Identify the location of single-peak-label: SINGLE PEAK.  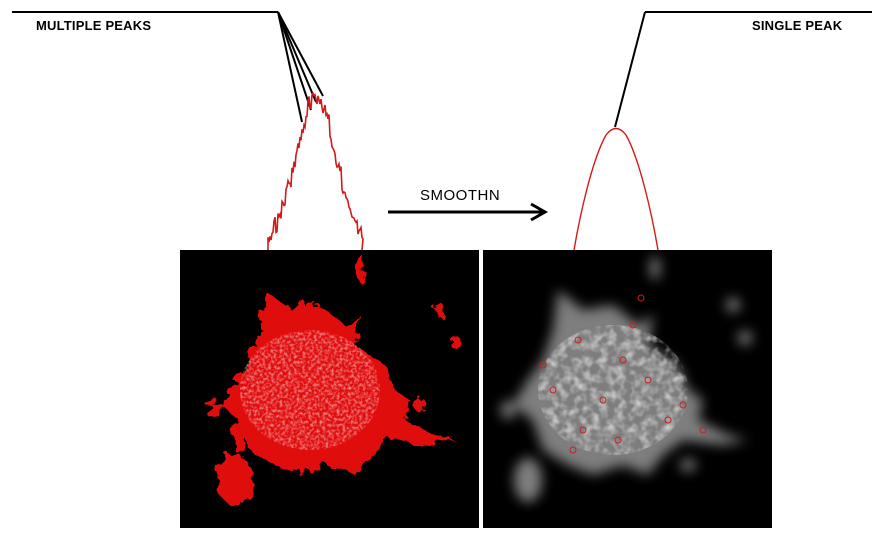
(797, 25).